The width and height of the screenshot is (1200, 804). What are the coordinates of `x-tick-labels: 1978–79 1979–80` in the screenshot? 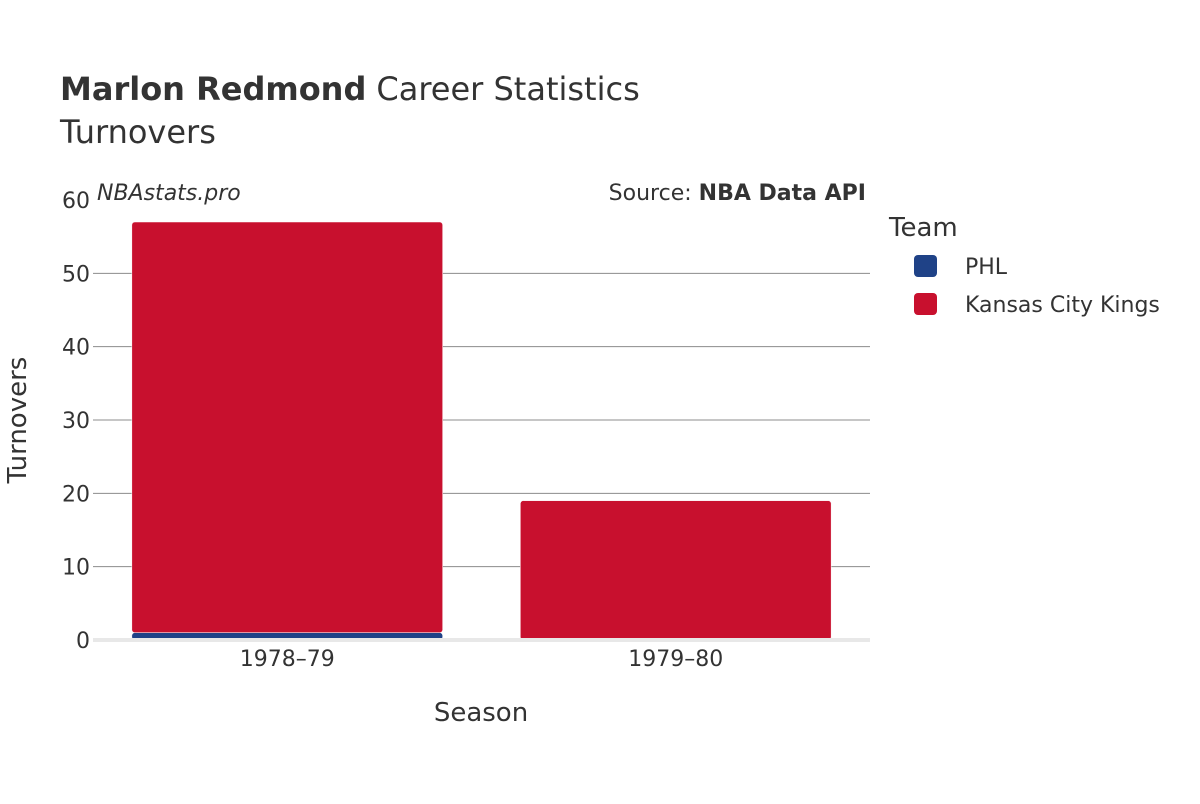 It's located at (481, 659).